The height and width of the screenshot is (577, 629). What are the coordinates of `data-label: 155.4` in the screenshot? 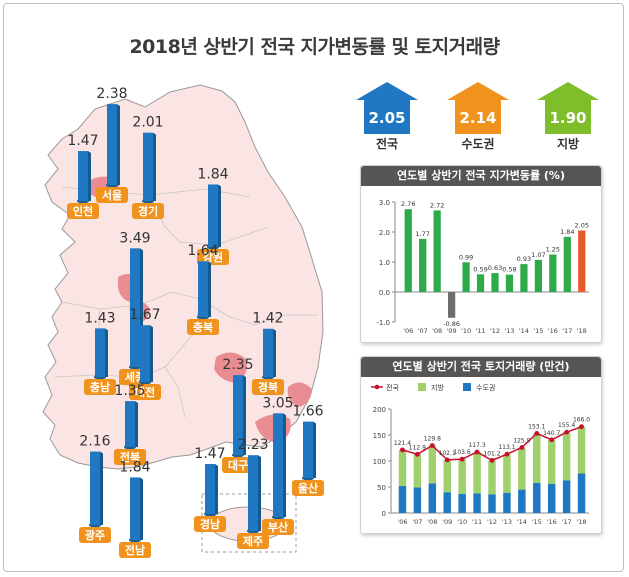 It's located at (566, 425).